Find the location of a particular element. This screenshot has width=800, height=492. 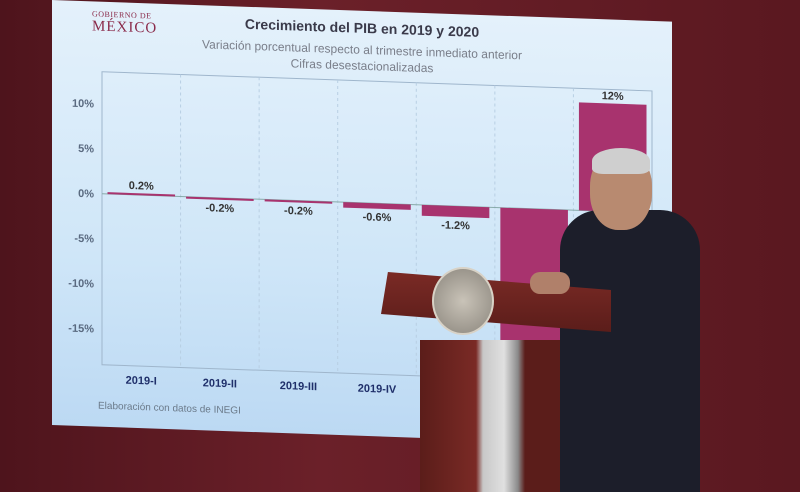

speaker-hand is located at coordinates (550, 283).